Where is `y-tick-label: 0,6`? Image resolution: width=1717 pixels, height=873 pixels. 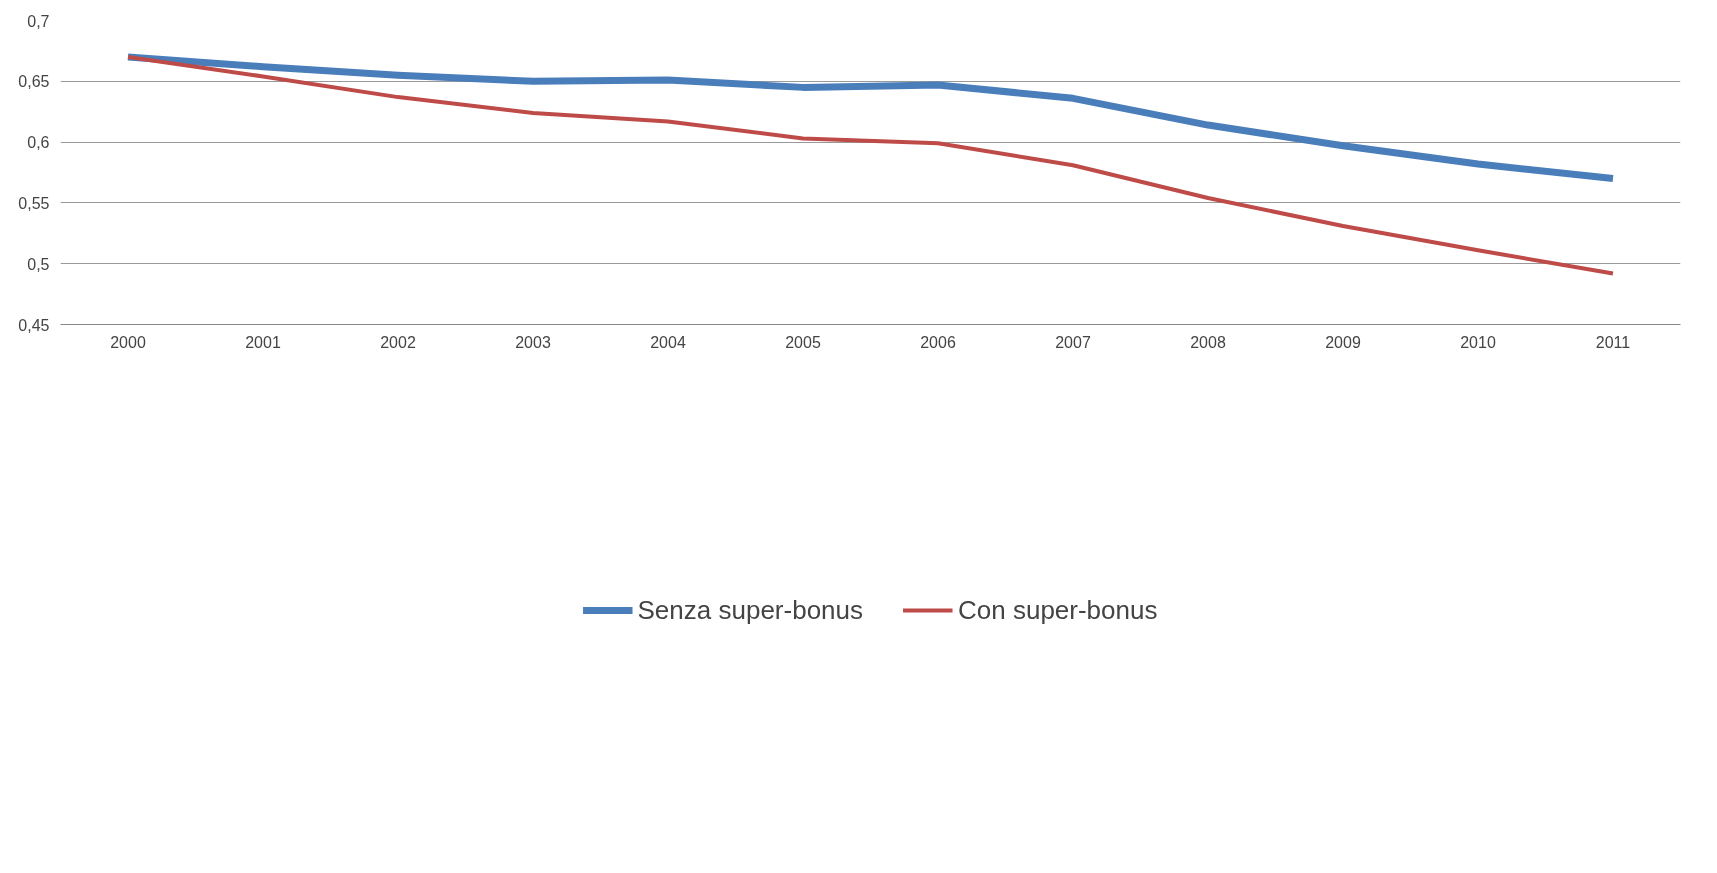 y-tick-label: 0,6 is located at coordinates (38, 143).